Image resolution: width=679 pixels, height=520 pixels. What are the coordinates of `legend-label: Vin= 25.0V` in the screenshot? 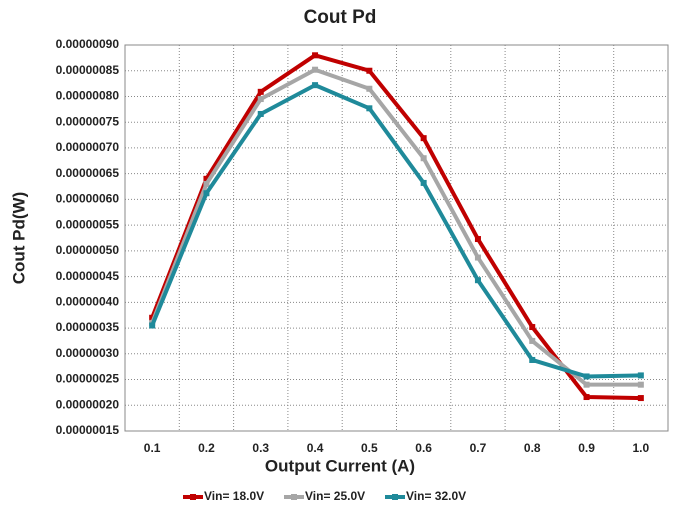 It's located at (335, 496).